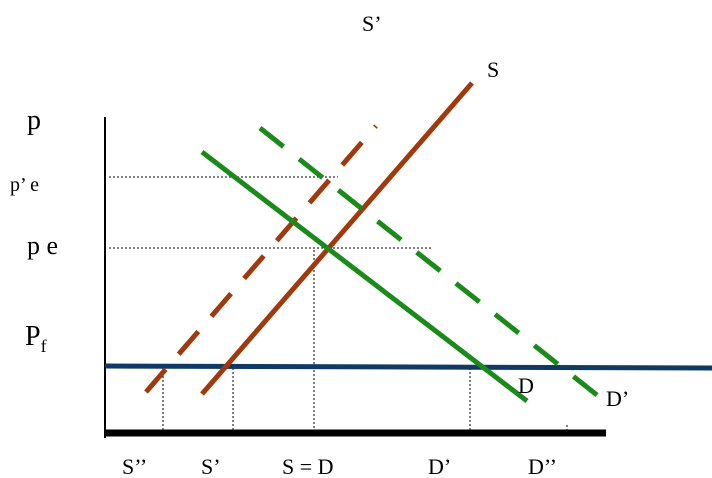  I want to click on supply-s-label: S, so click(493, 69).